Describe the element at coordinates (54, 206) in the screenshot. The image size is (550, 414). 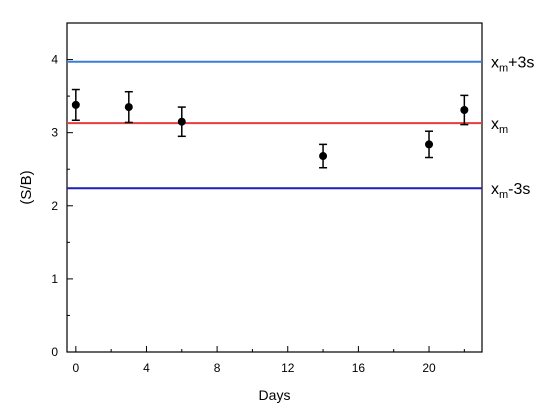
I see `y-tick-label-2: 2` at that location.